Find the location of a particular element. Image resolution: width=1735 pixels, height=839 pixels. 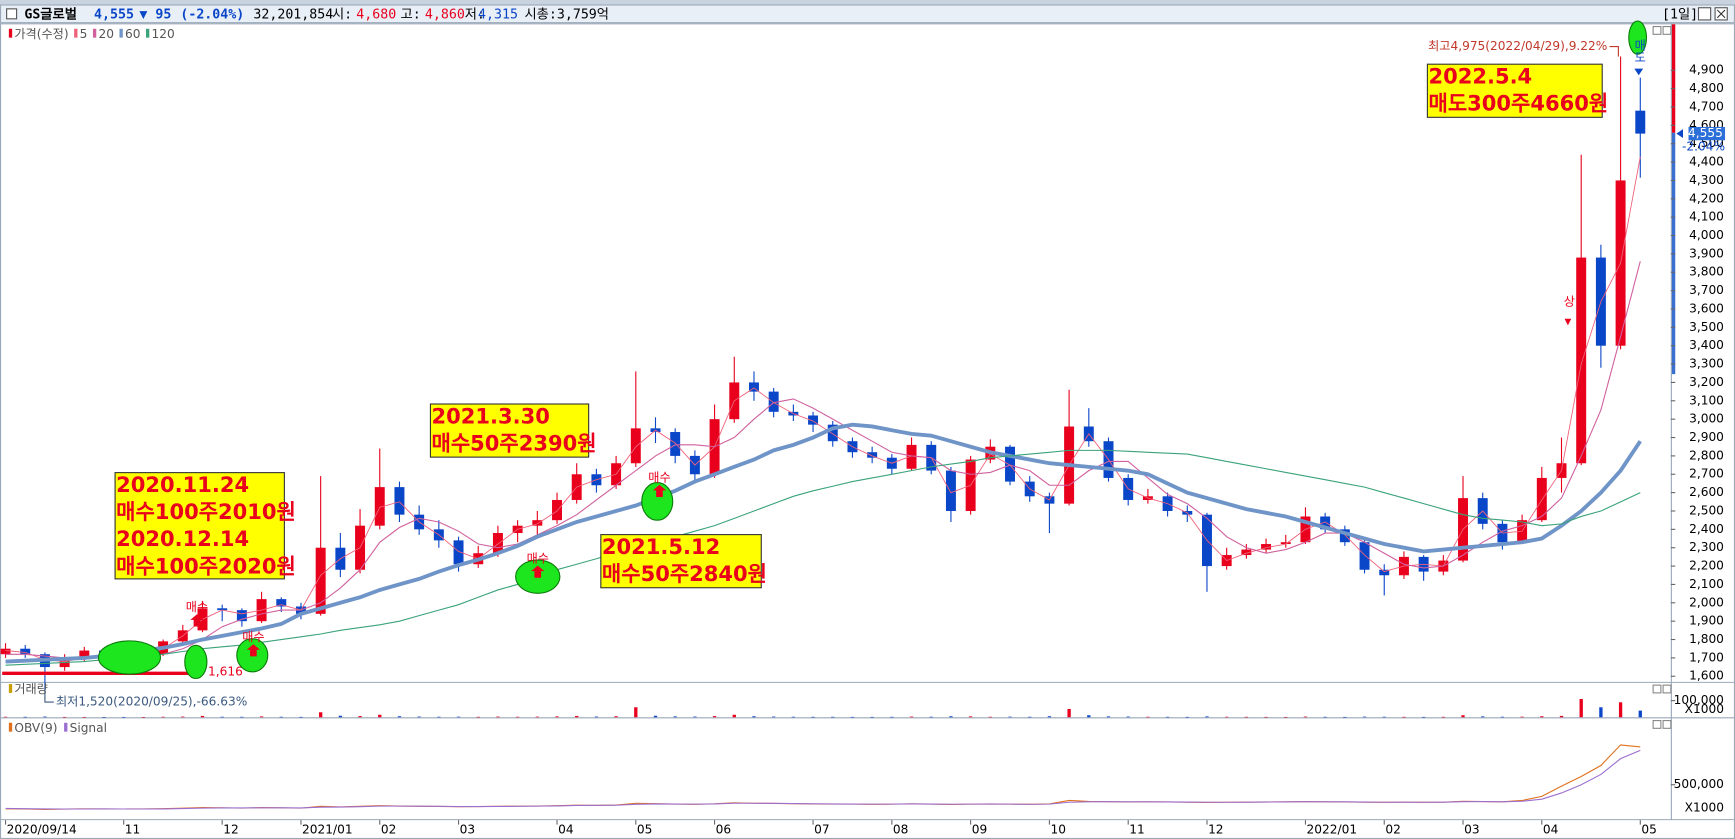

y-tick-label: 3,900 is located at coordinates (1706, 253).